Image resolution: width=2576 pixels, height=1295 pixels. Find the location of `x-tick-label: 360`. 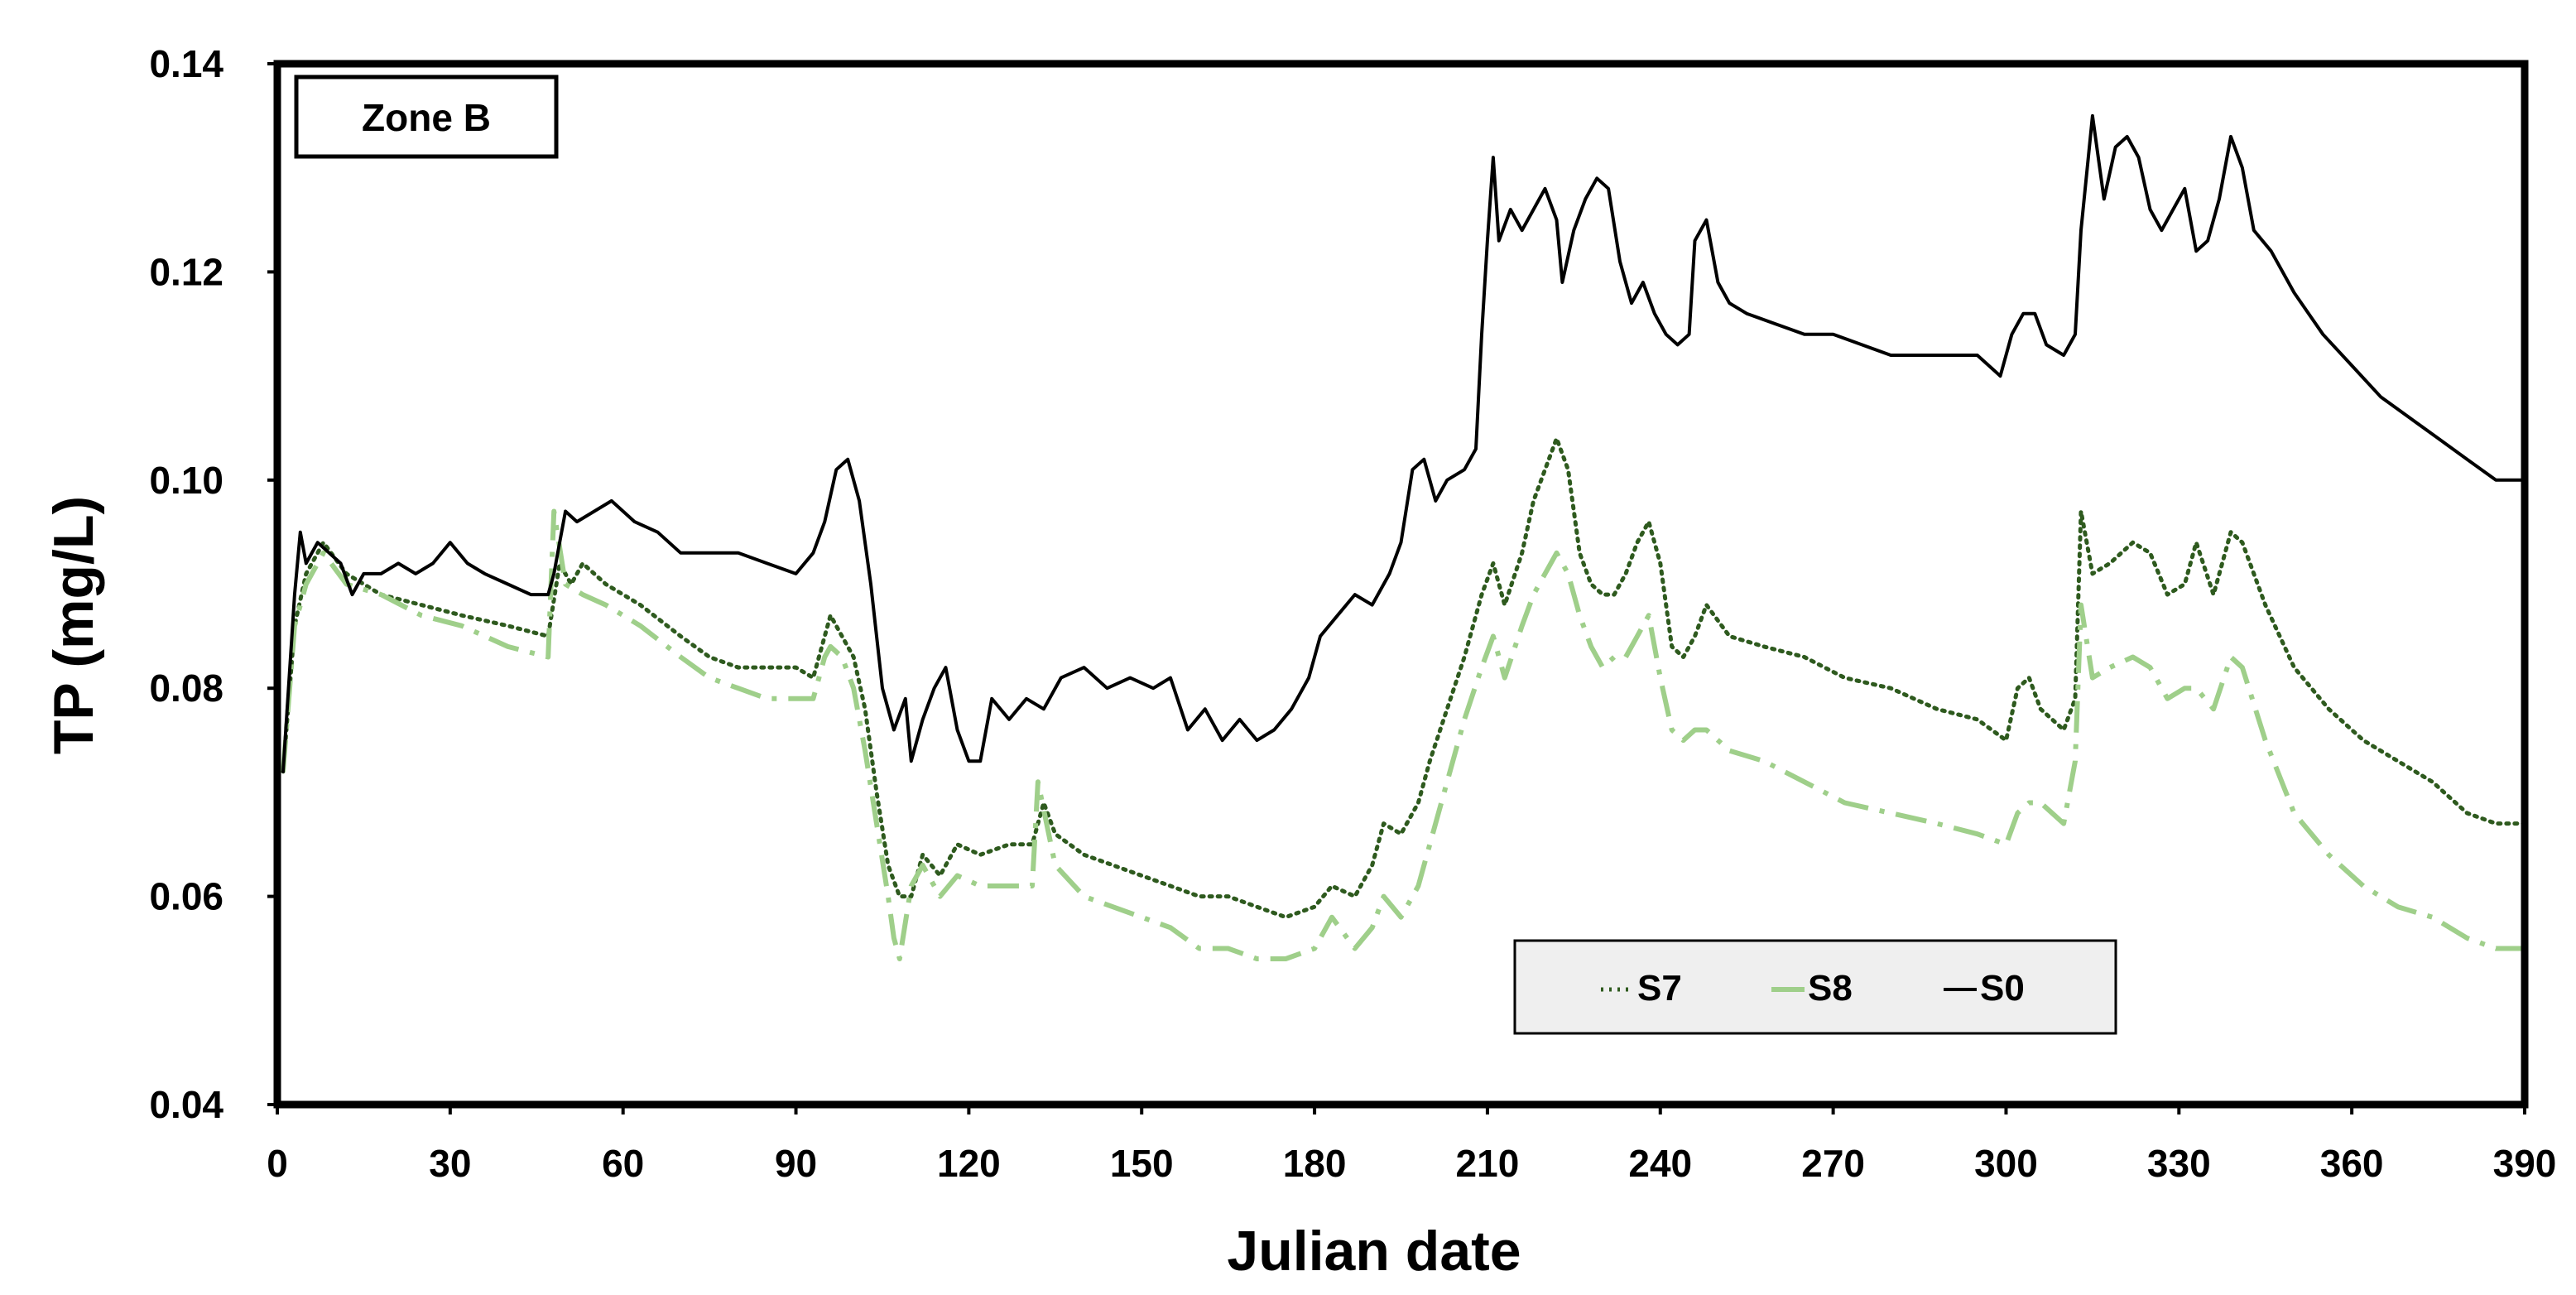

x-tick-label: 360 is located at coordinates (2352, 1163).